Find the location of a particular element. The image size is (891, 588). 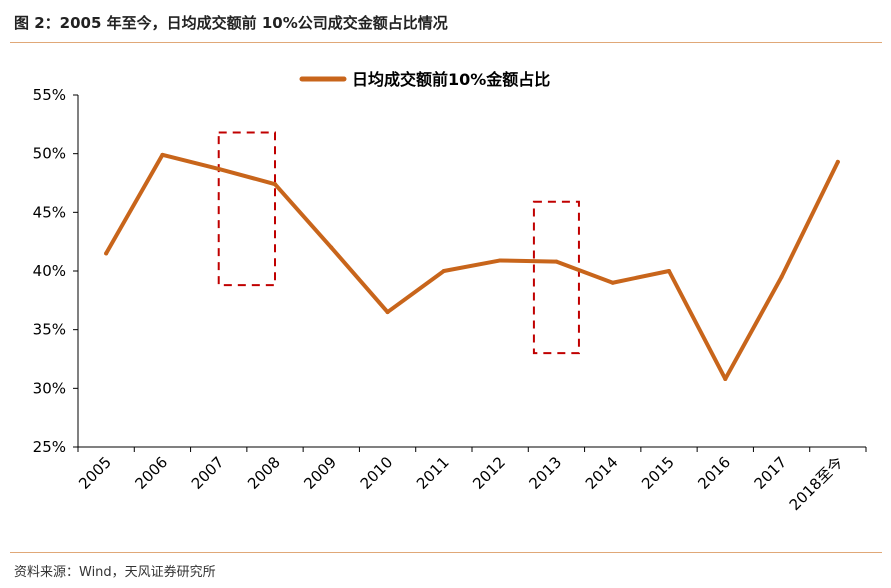

x-tick-label: 2017 is located at coordinates (771, 473).